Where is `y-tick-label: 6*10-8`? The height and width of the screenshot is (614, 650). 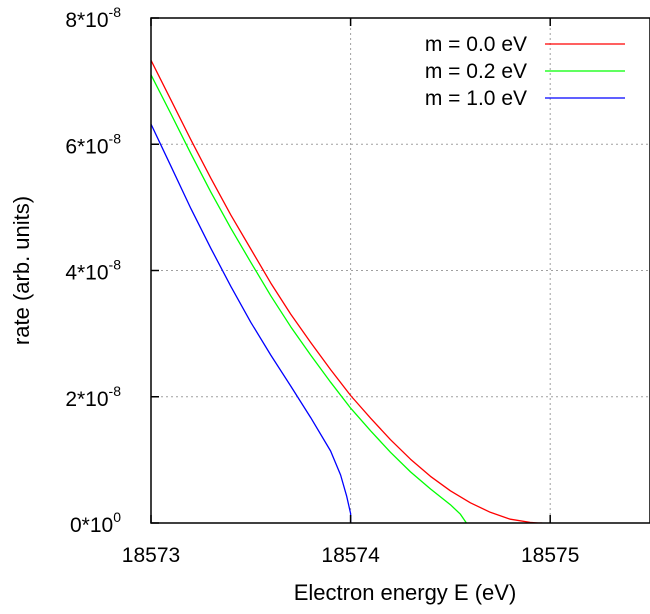 y-tick-label: 6*10-8 is located at coordinates (93, 144).